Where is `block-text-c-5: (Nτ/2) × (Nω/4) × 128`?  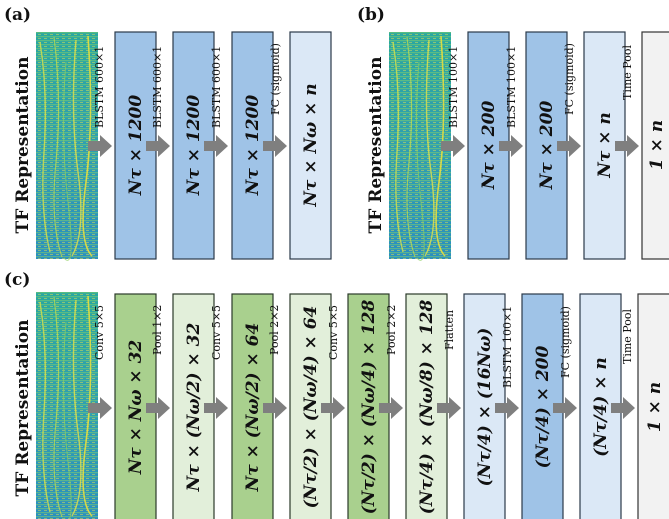
block-text-c-5: (Nτ/2) × (Nω/4) × 128 is located at coordinates (369, 407).